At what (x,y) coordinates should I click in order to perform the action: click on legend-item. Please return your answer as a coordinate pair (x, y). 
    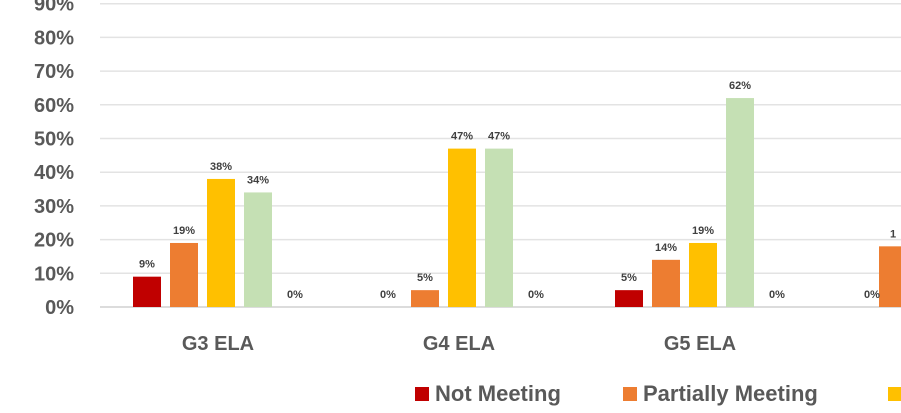
    Looking at the image, I should click on (894, 394).